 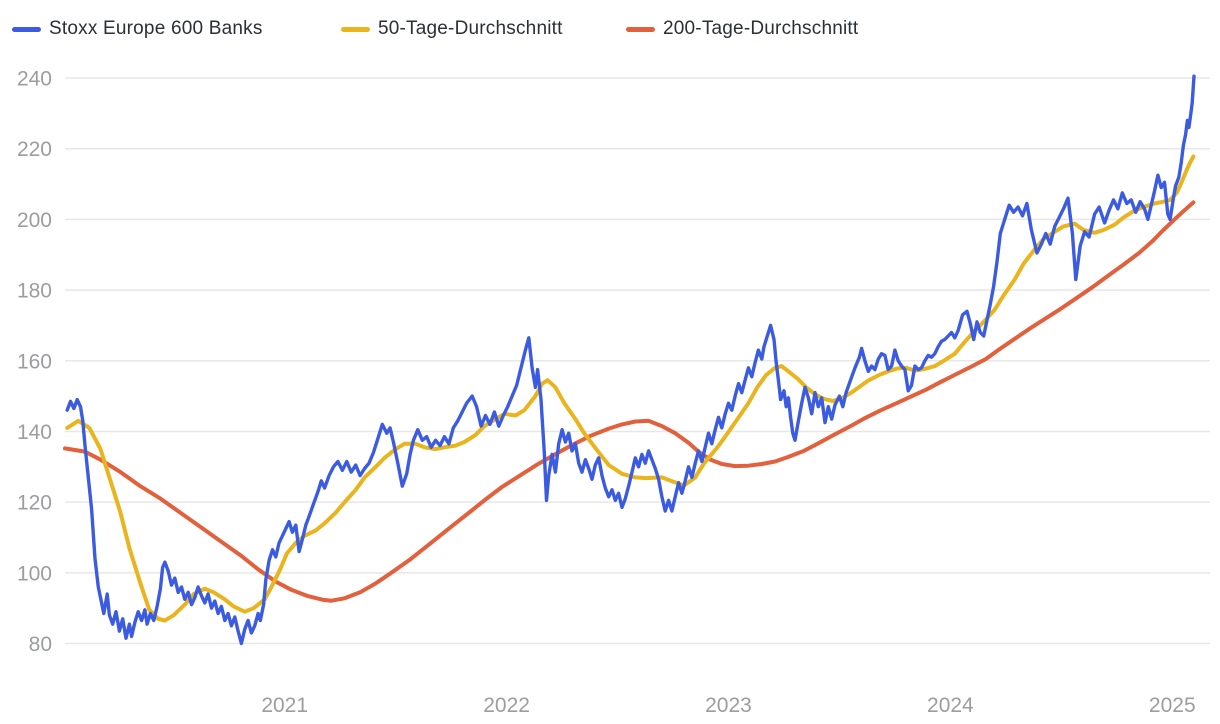 I want to click on y-axis-tick-240: 240, so click(x=34, y=79).